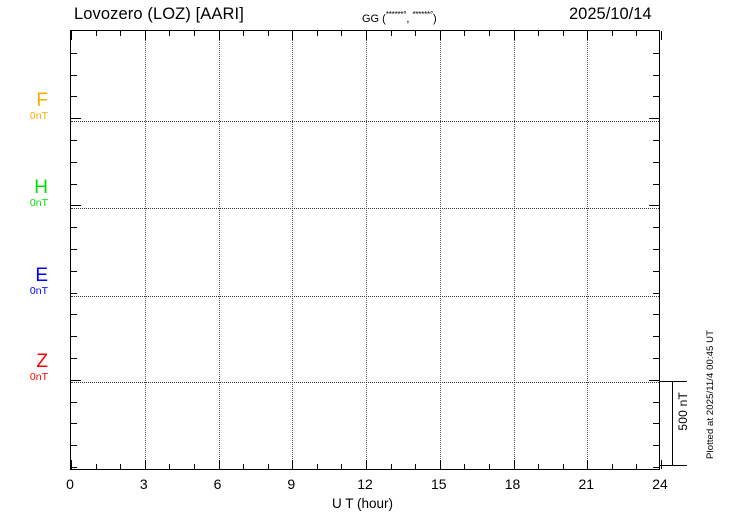  I want to click on x-tick-label: 24, so click(660, 484).